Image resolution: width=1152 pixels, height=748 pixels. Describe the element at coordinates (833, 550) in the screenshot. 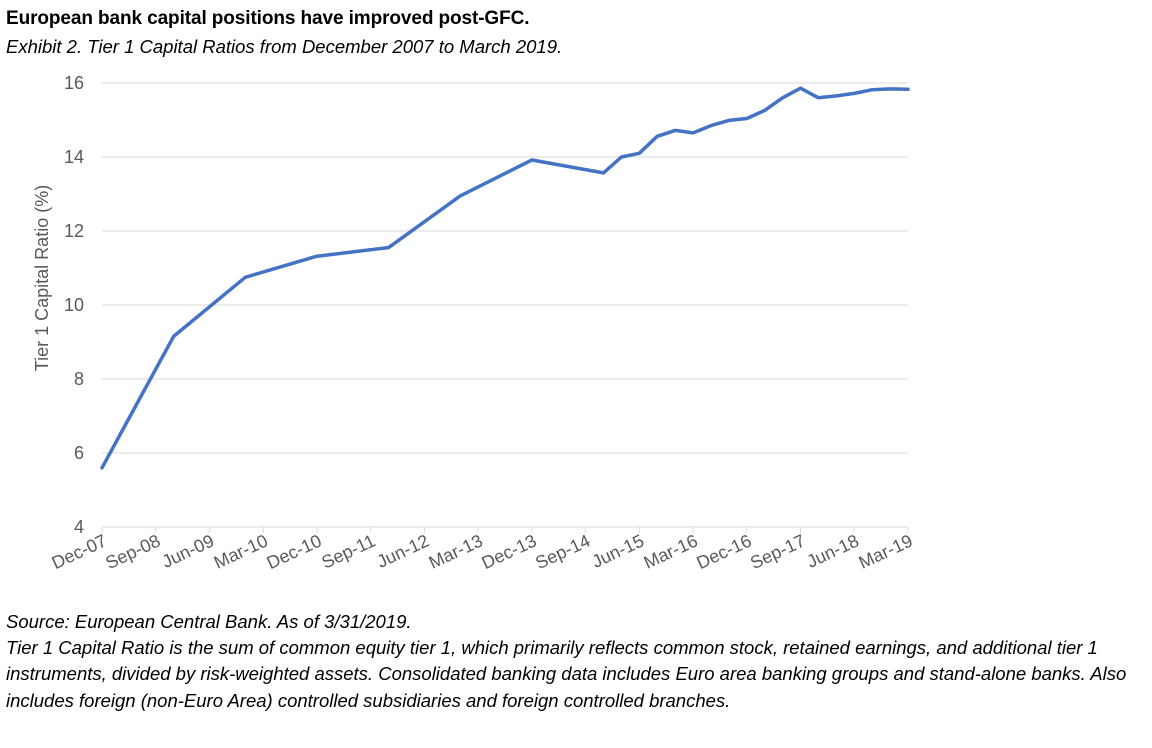

I see `x-tick-label: Jun-18` at that location.